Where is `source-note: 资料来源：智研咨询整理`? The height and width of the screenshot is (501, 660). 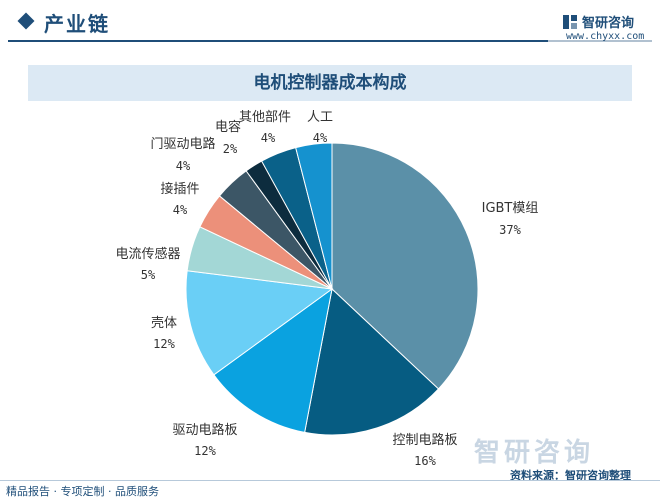
source-note: 资料来源：智研咨询整理 is located at coordinates (570, 475).